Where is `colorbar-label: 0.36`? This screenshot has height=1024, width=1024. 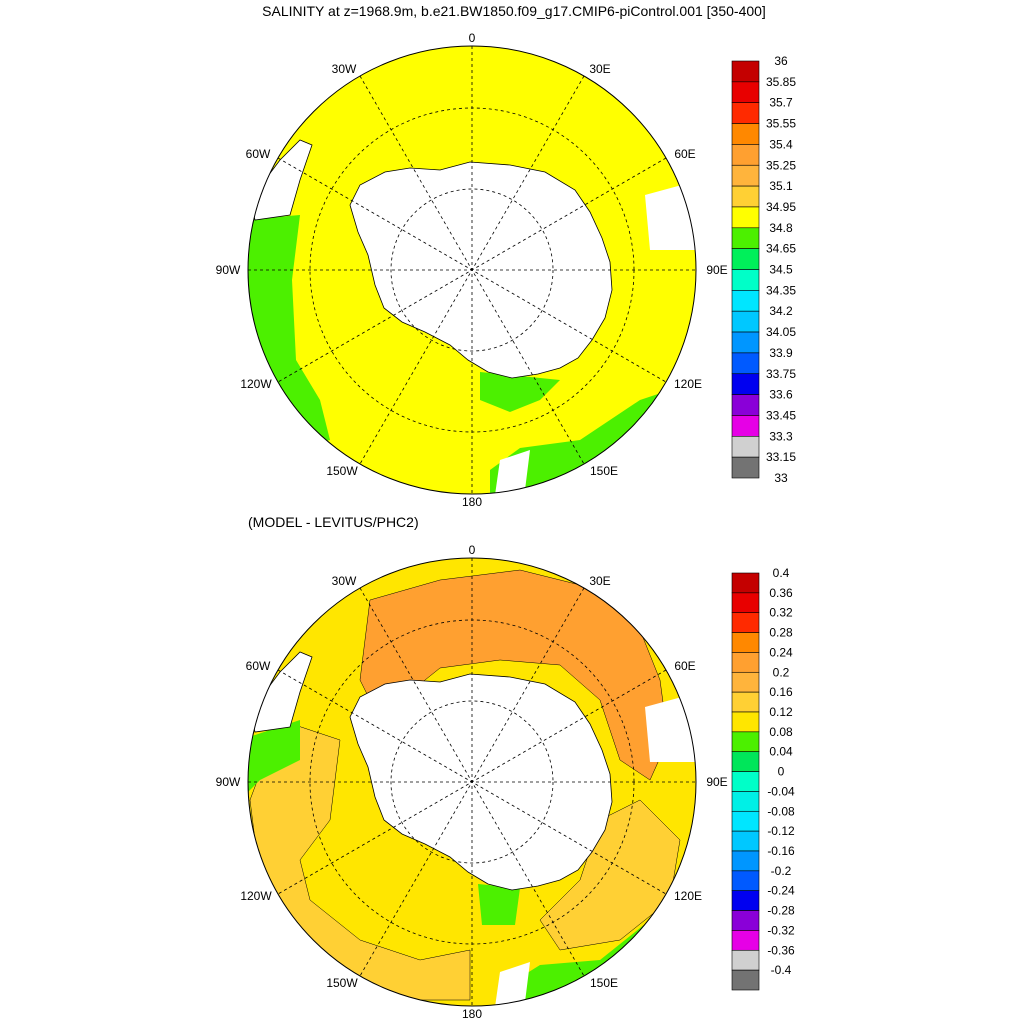
colorbar-label: 0.36 is located at coordinates (781, 593).